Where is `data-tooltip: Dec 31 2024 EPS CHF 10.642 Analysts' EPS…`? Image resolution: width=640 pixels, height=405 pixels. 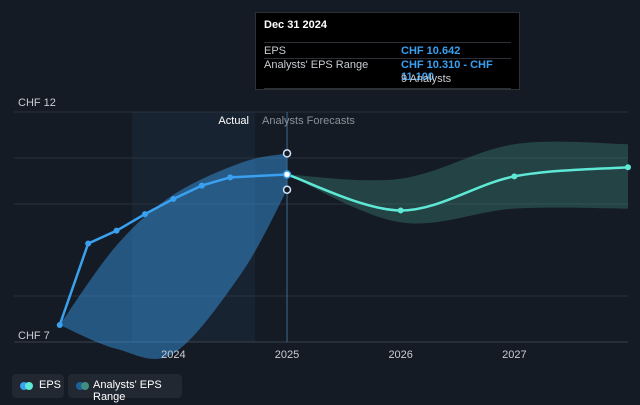 data-tooltip: Dec 31 2024 EPS CHF 10.642 Analysts' EPS… is located at coordinates (387, 51).